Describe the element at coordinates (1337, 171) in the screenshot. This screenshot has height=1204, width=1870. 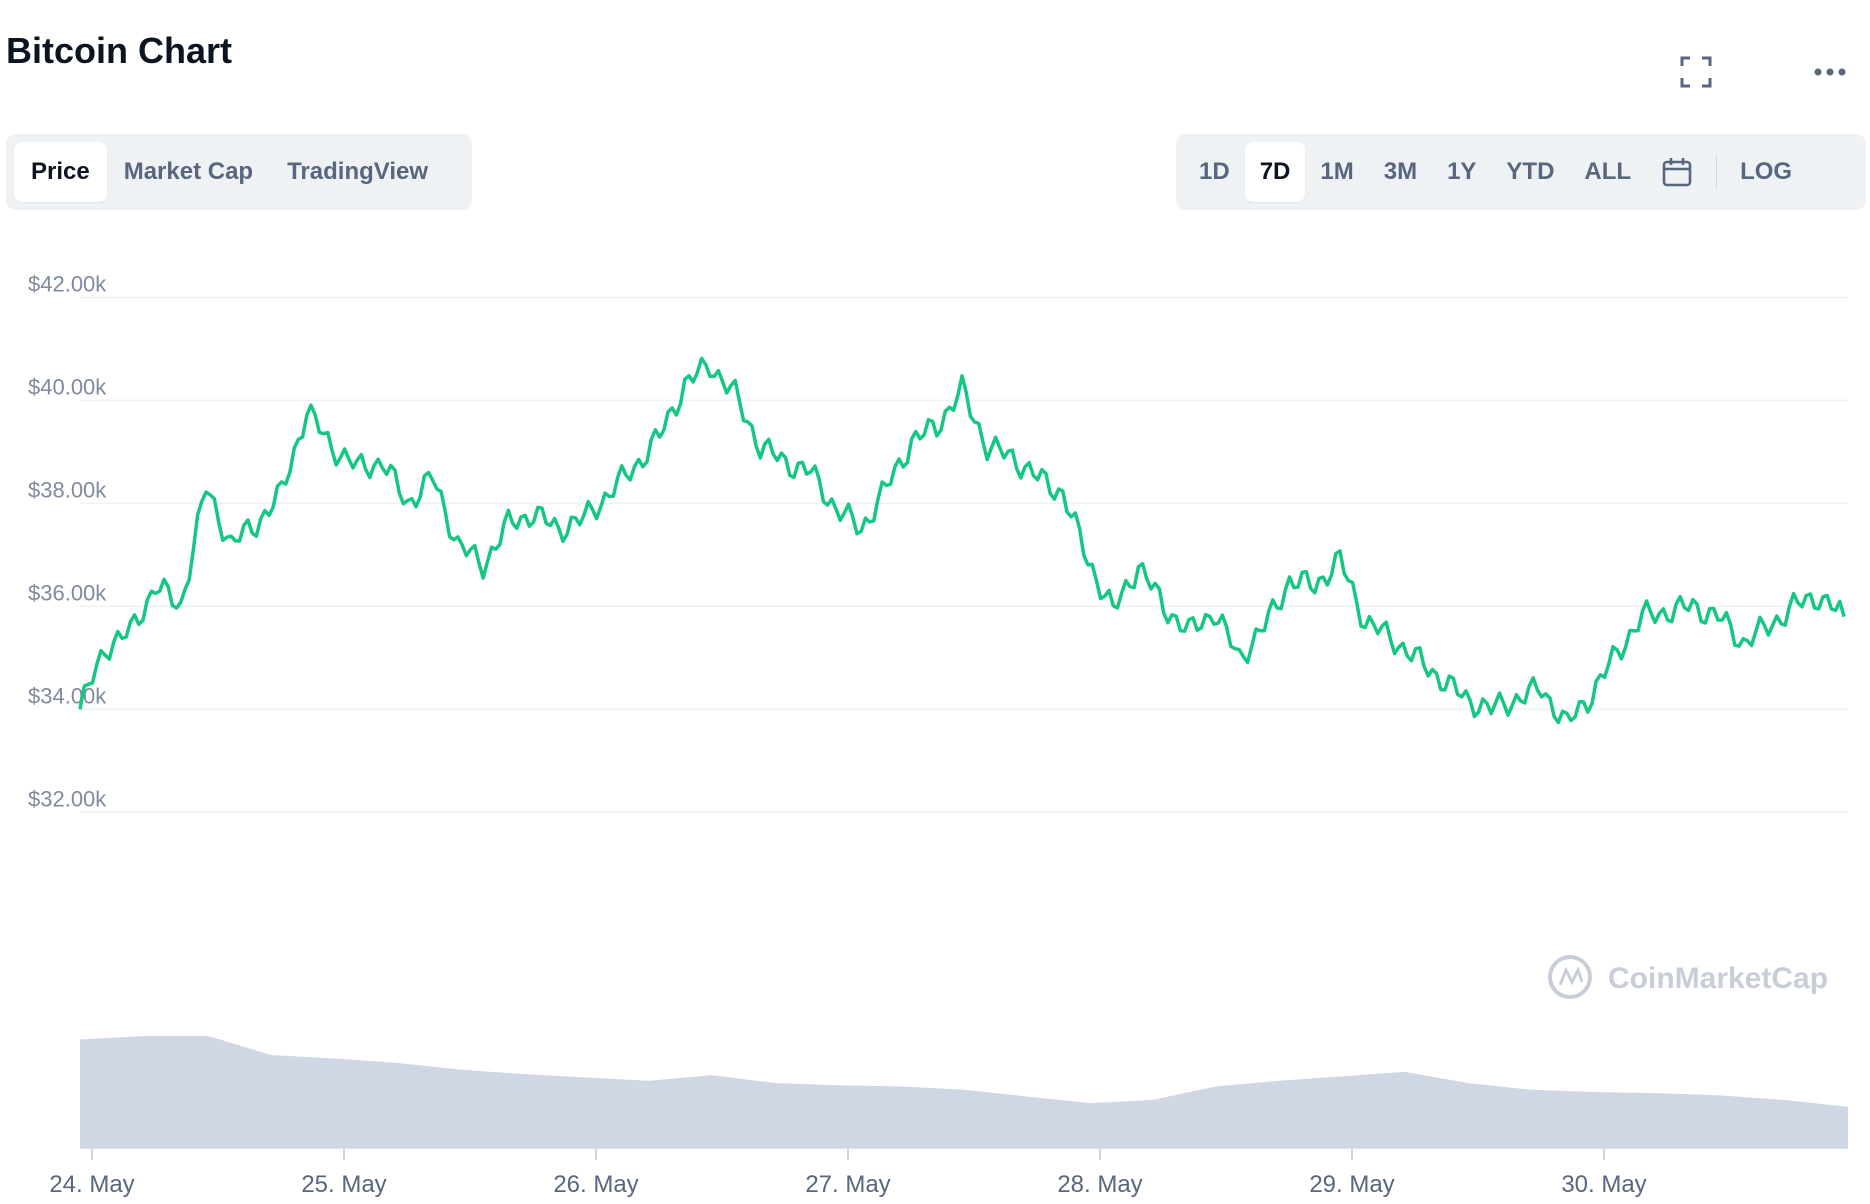
I see `range-1m: 1M` at that location.